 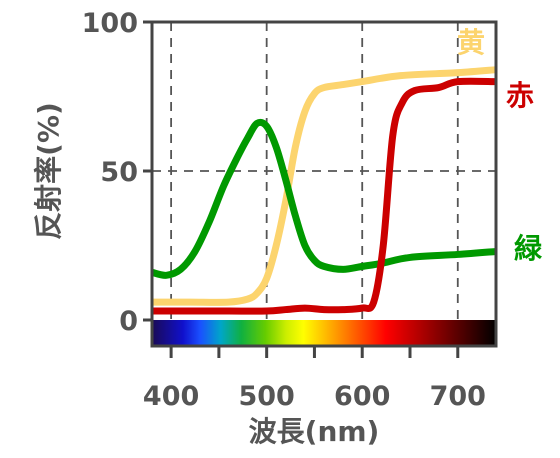 I want to click on series-label-黄: 黄, so click(x=471, y=42).